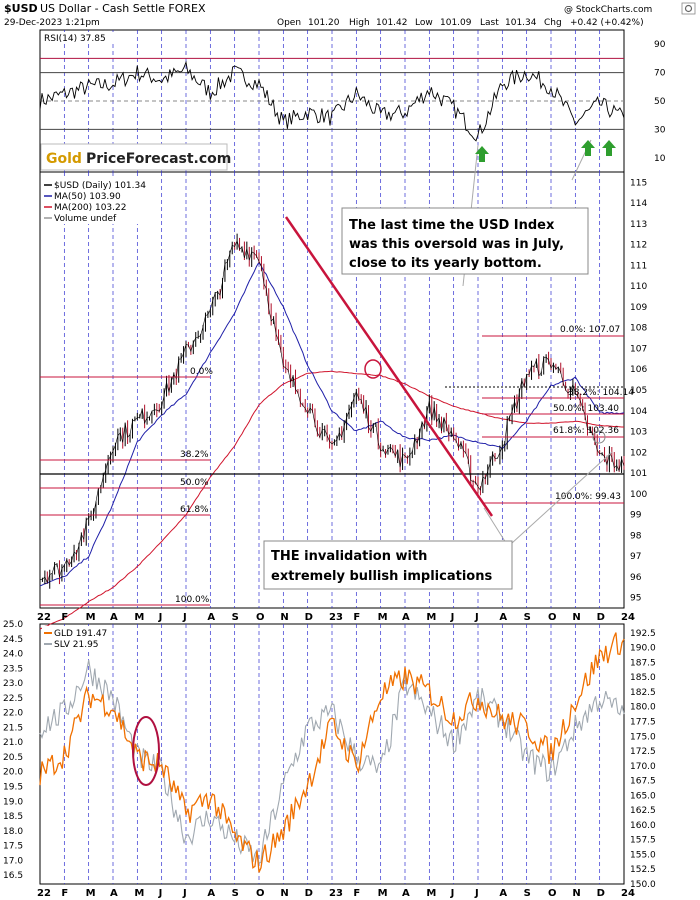 The width and height of the screenshot is (700, 900). What do you see at coordinates (64, 159) in the screenshot?
I see `logo-gold: Gold` at bounding box center [64, 159].